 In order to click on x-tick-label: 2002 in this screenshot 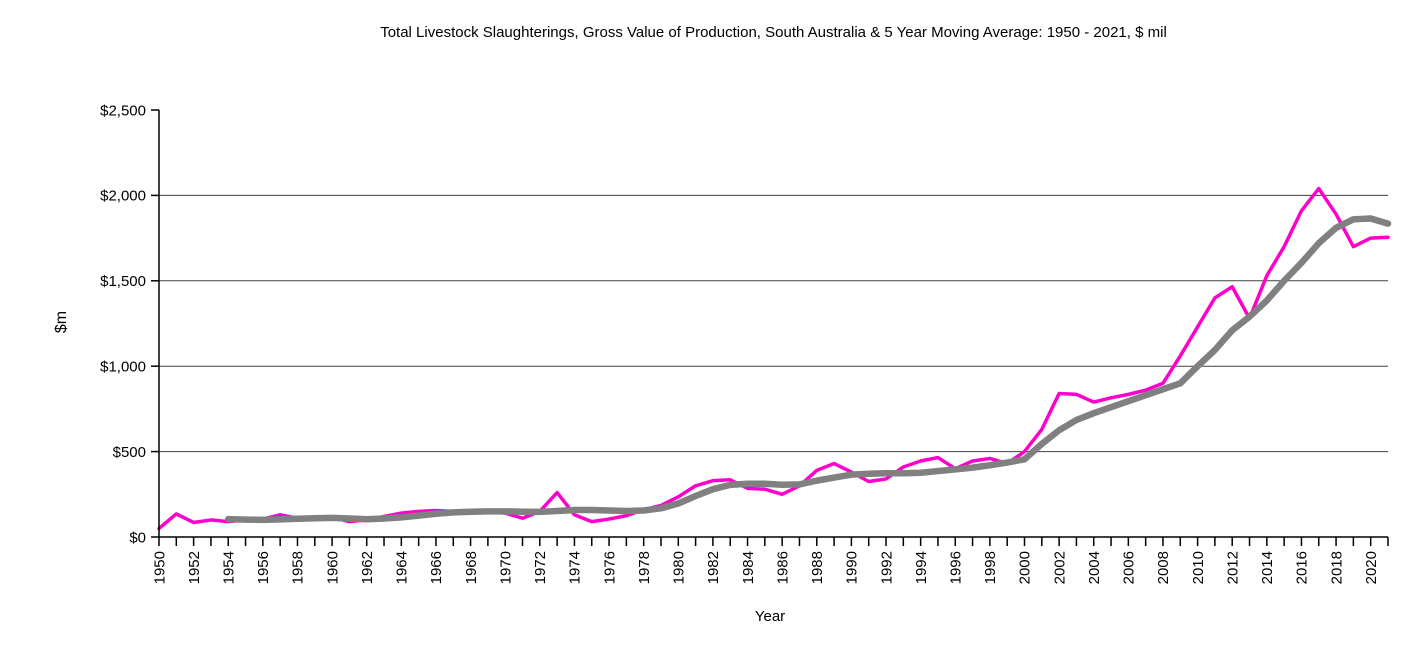, I will do `click(1059, 567)`.